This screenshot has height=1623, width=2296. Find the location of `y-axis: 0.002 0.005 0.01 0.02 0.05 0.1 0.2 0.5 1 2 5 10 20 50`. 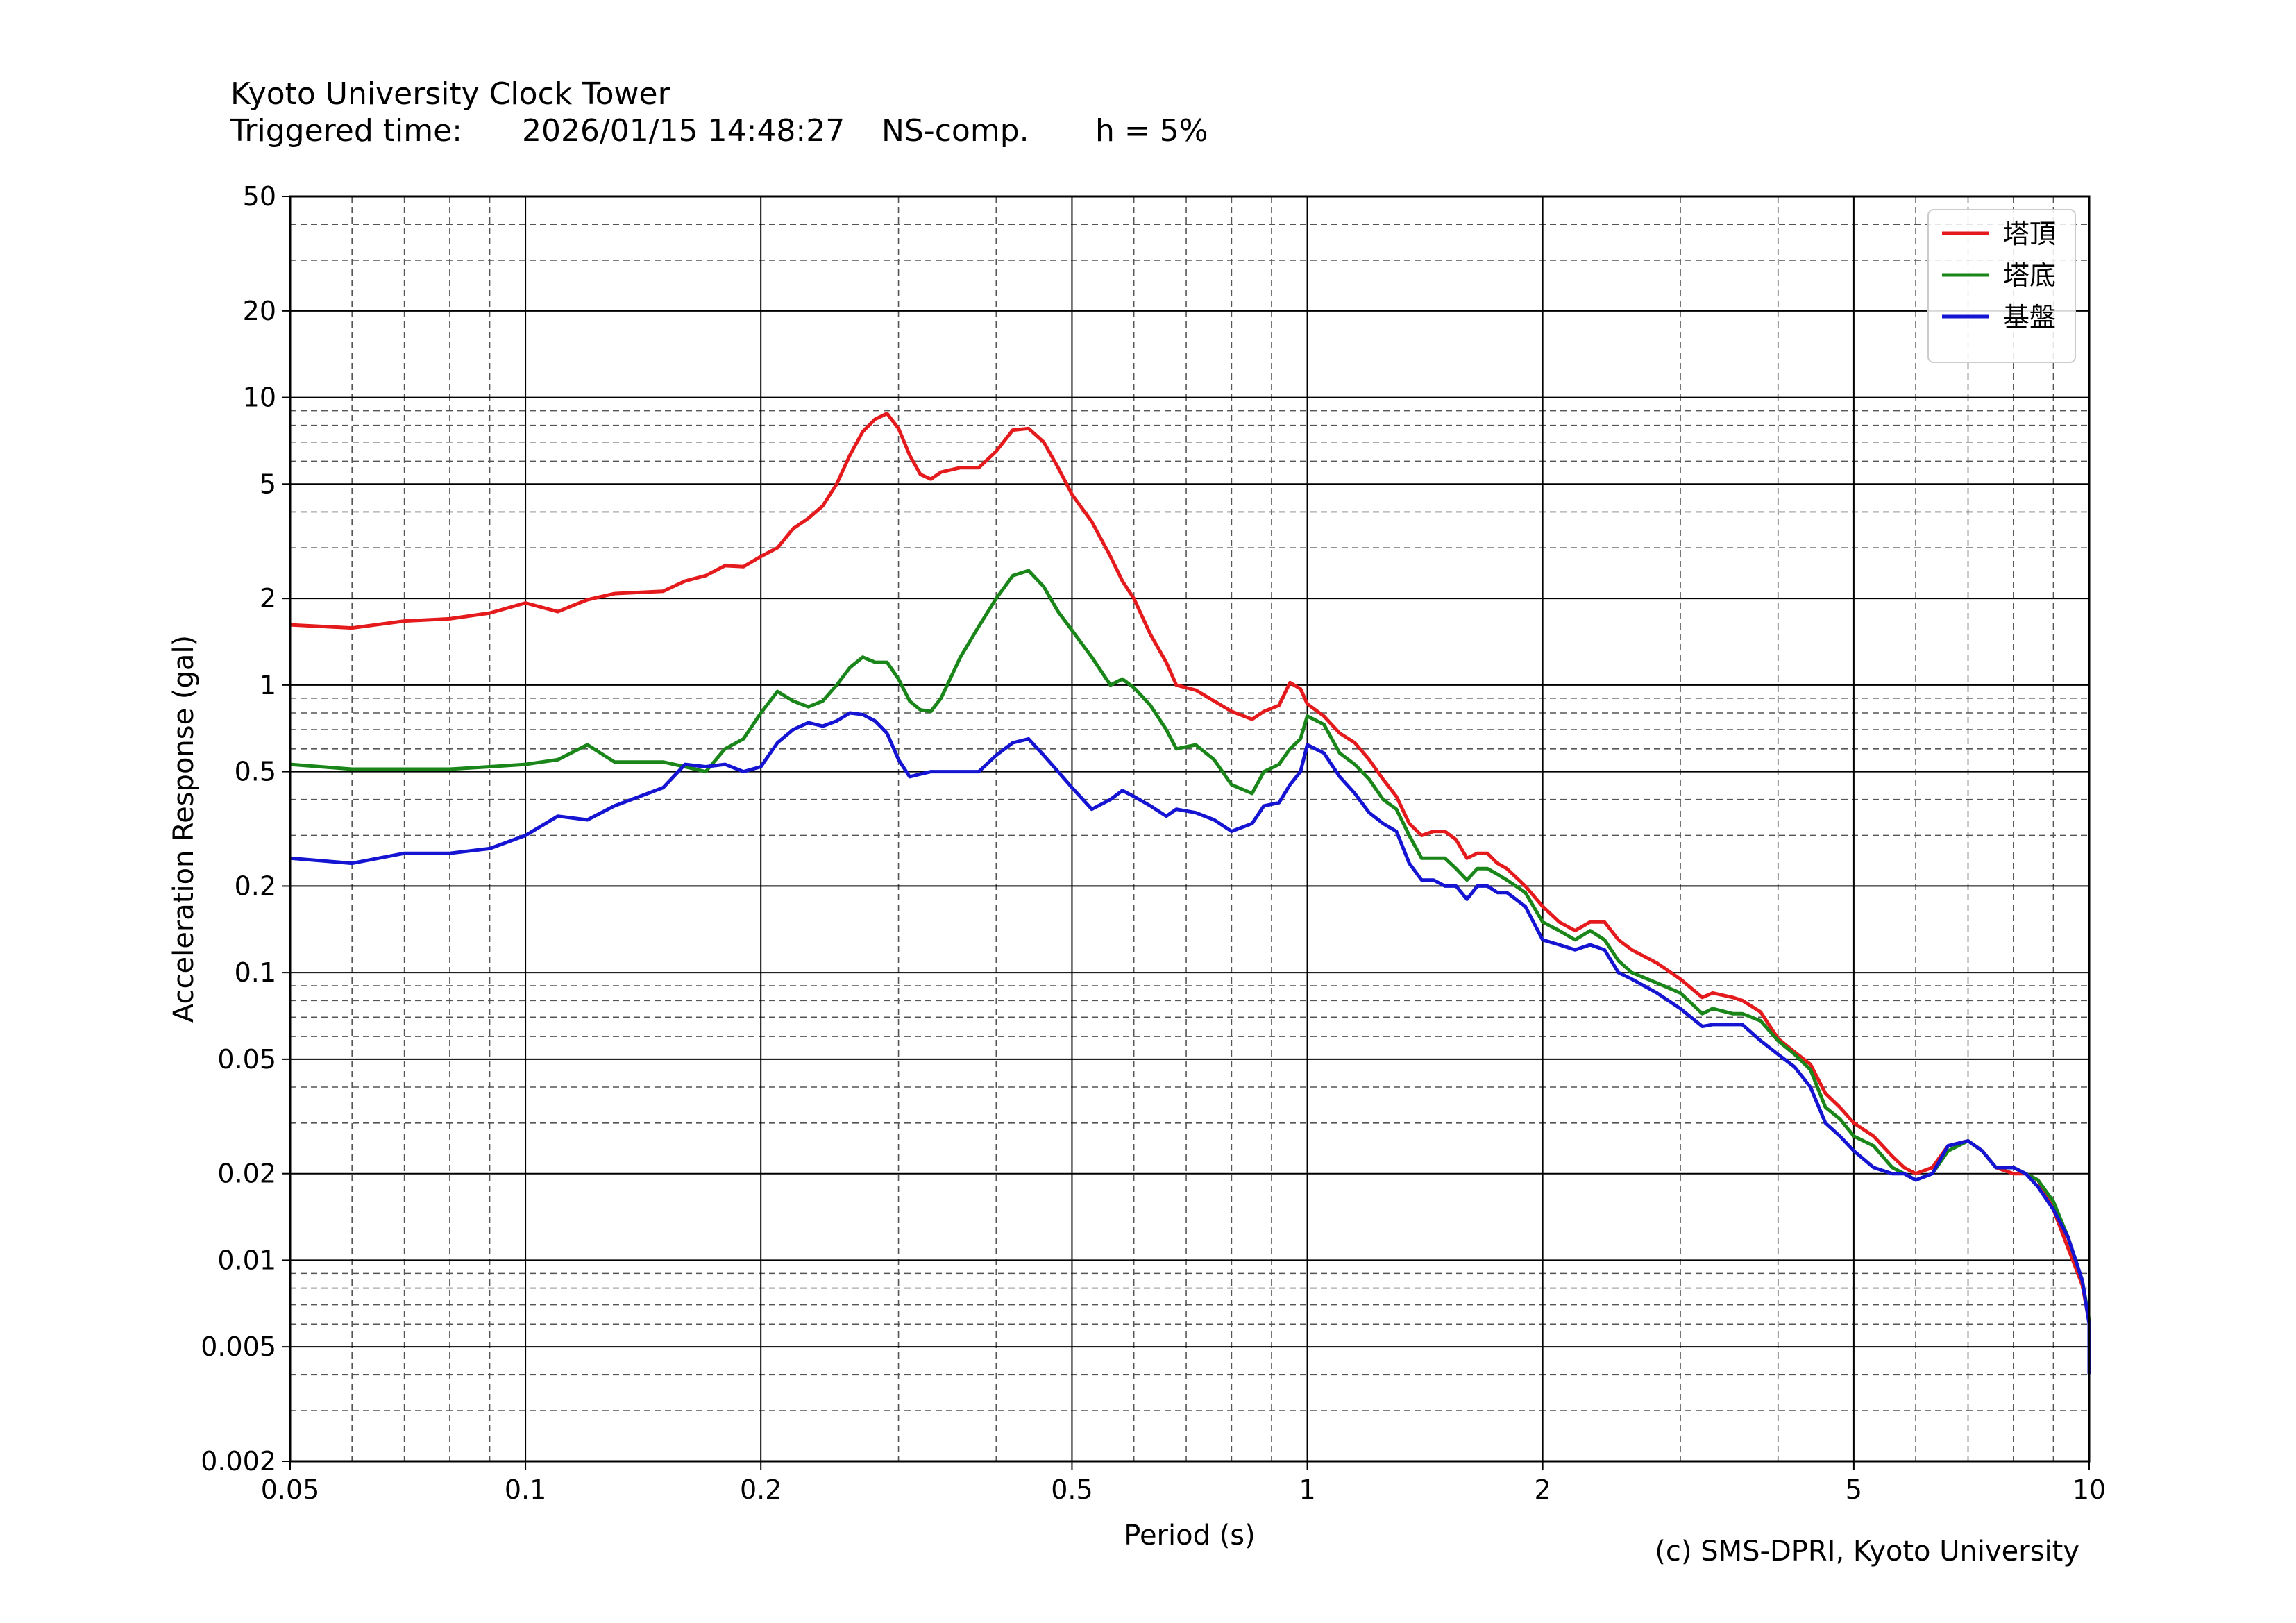

y-axis: 0.002 0.005 0.01 0.02 0.05 0.1 0.2 0.5 1 2 5 10 20 50 is located at coordinates (246, 829).